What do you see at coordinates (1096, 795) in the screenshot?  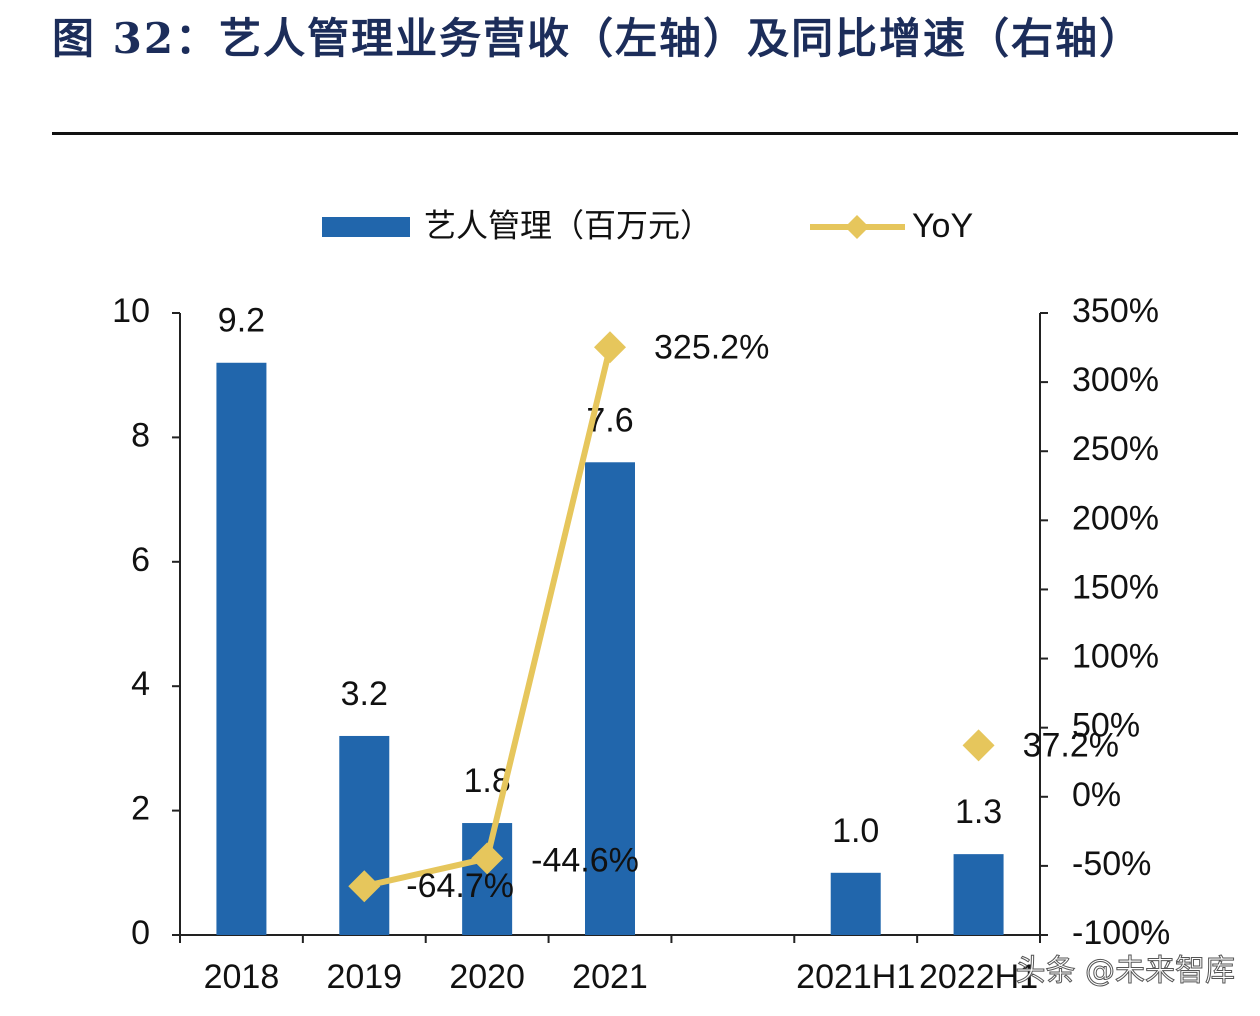 I see `y2-tick-label: 0%` at bounding box center [1096, 795].